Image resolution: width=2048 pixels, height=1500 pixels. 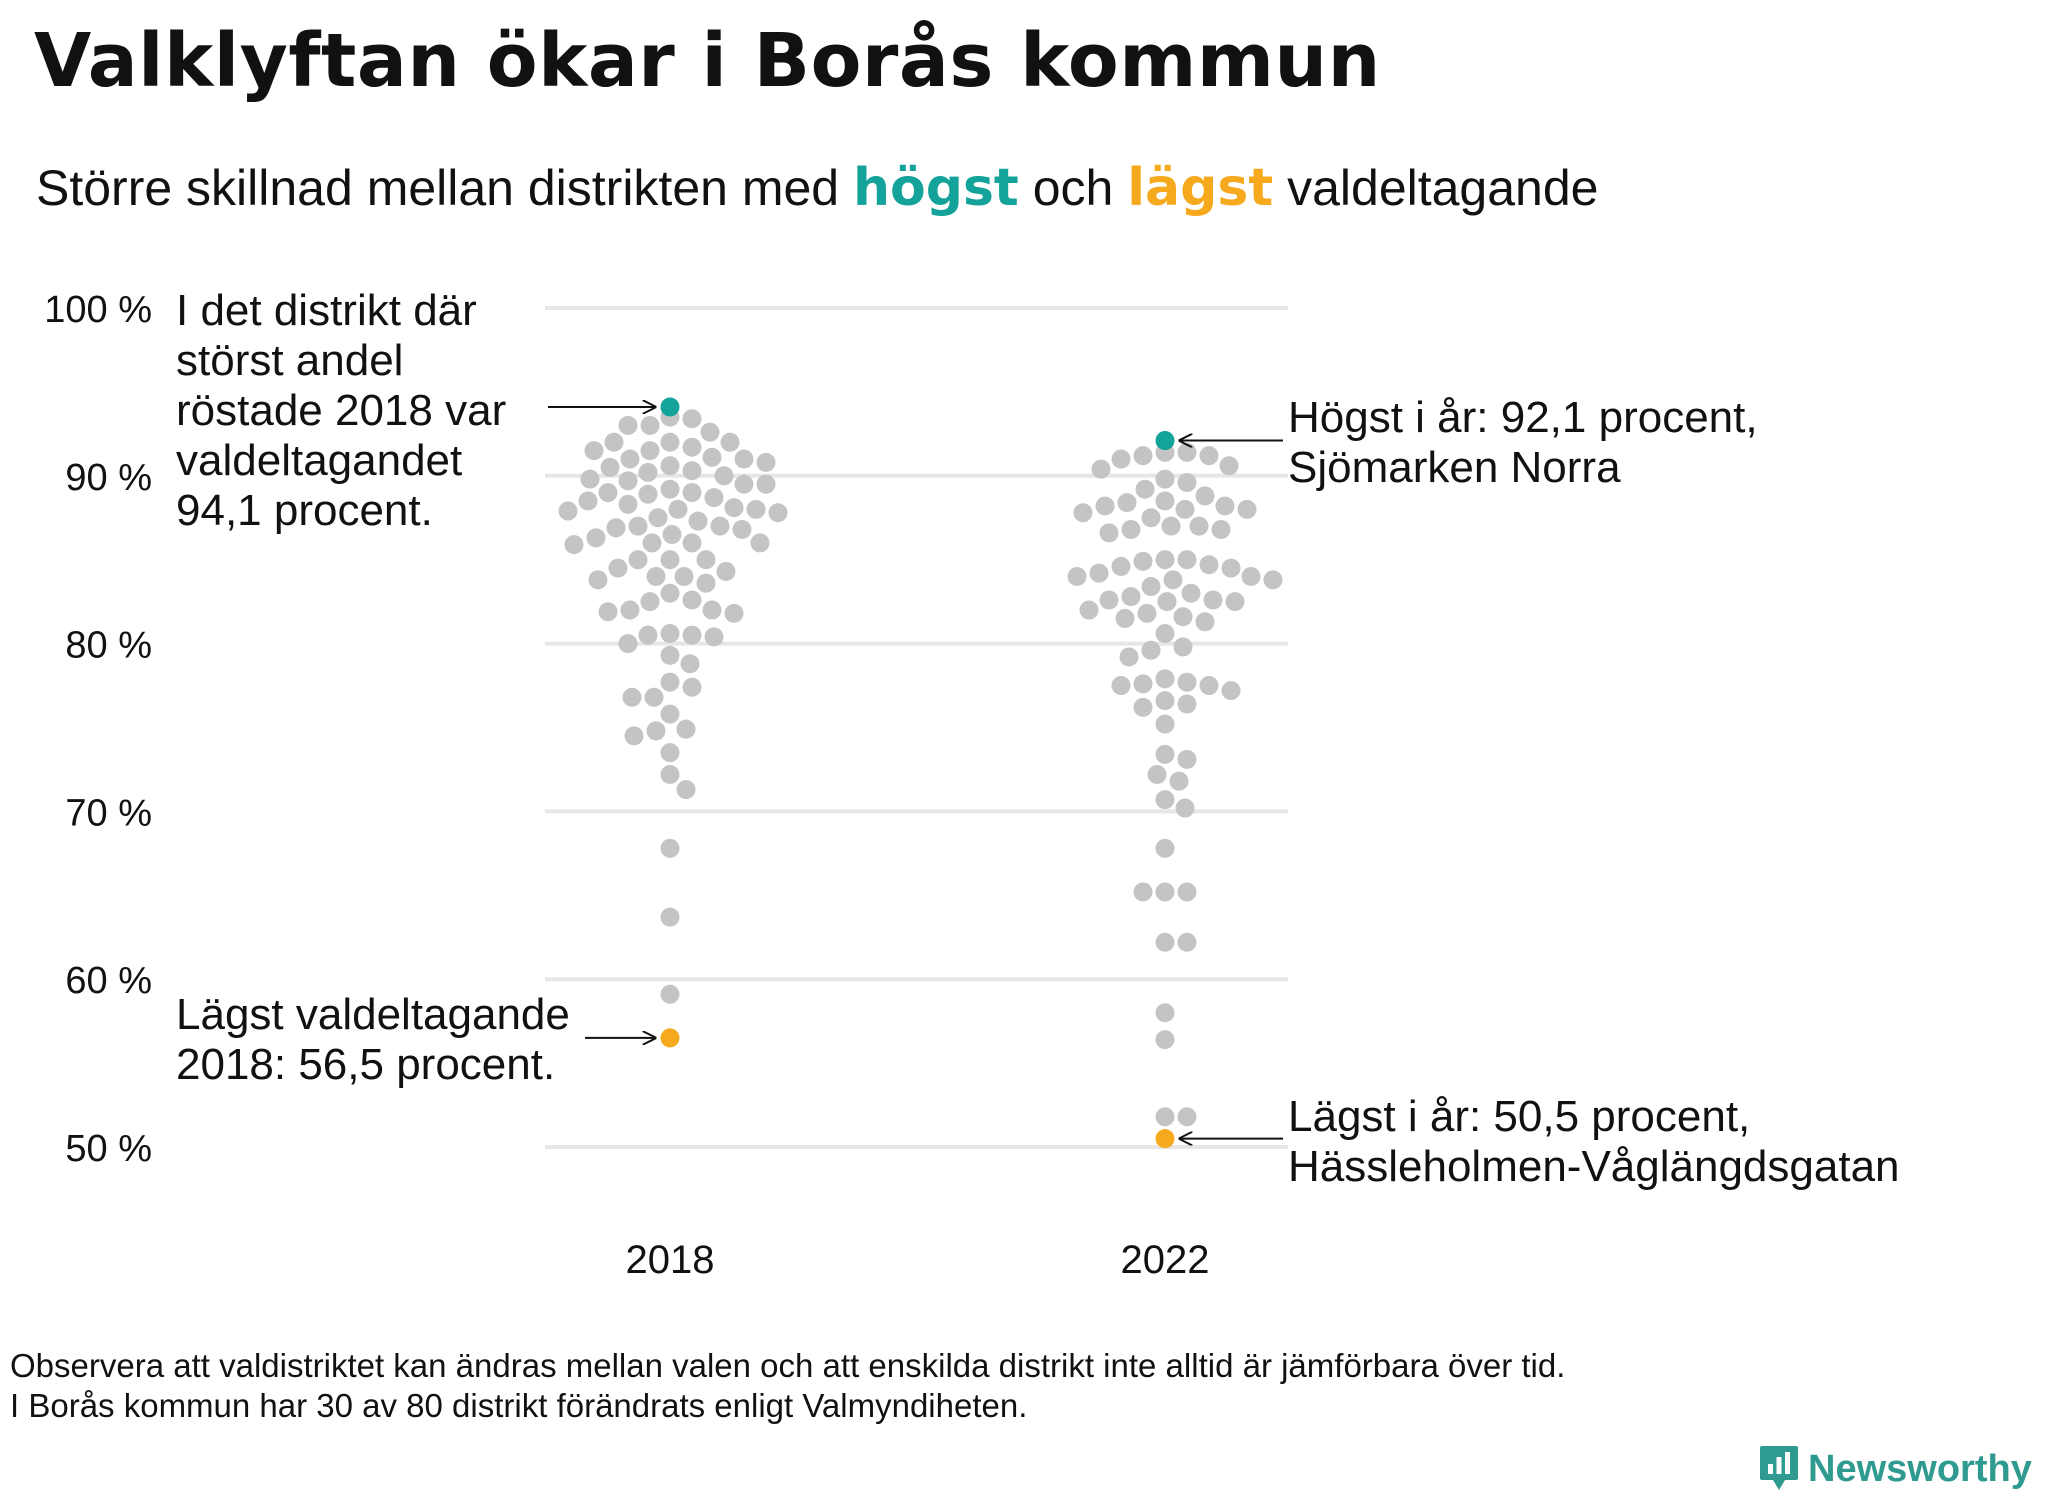 What do you see at coordinates (319, 460) in the screenshot?
I see `annotation-line: valdeltagandet` at bounding box center [319, 460].